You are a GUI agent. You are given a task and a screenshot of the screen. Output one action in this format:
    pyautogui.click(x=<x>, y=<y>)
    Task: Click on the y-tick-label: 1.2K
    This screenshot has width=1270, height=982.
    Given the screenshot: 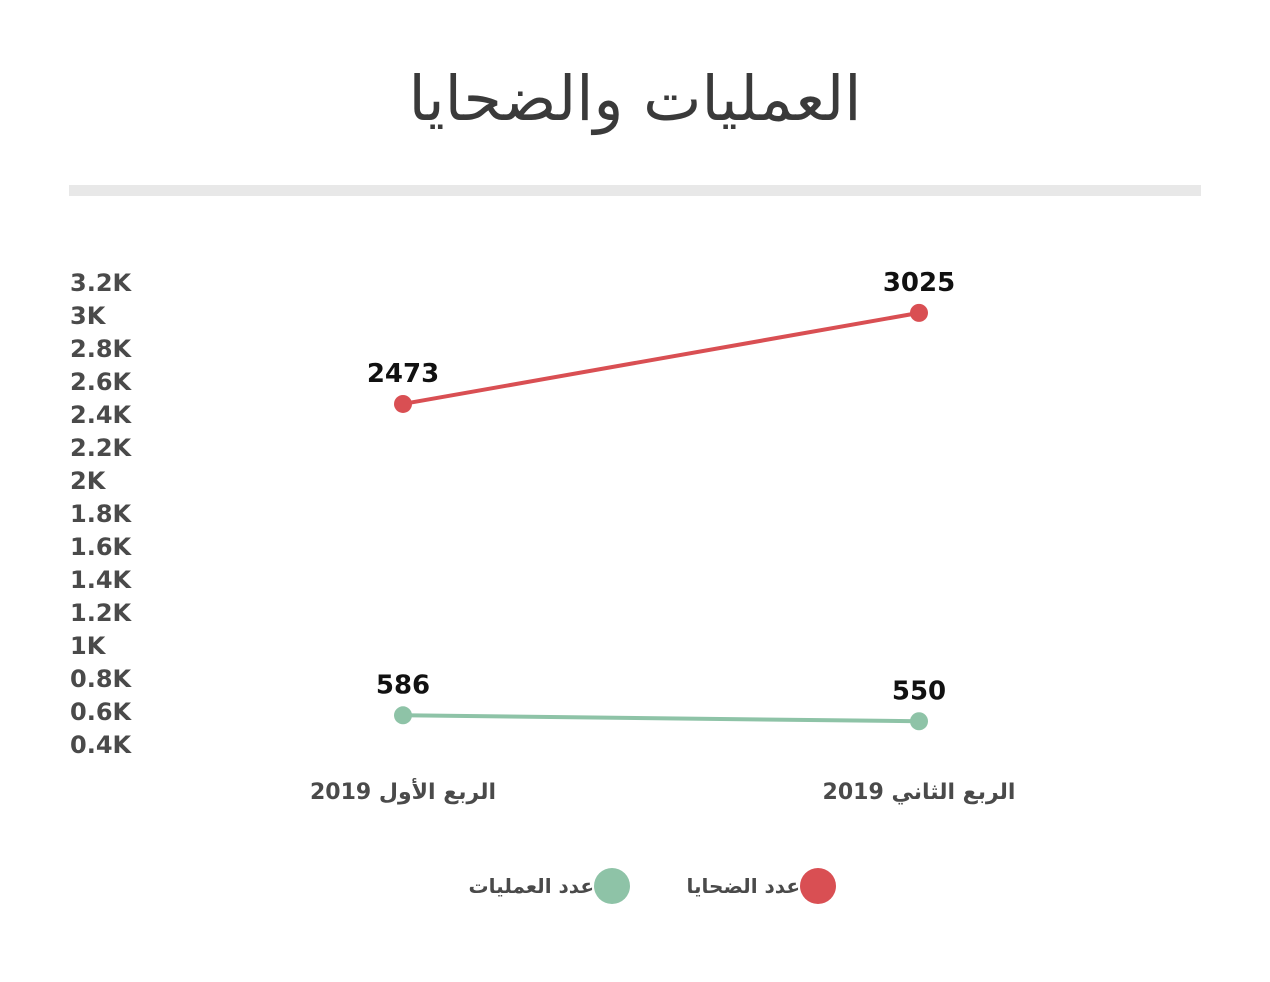 What is the action you would take?
    pyautogui.click(x=101, y=613)
    